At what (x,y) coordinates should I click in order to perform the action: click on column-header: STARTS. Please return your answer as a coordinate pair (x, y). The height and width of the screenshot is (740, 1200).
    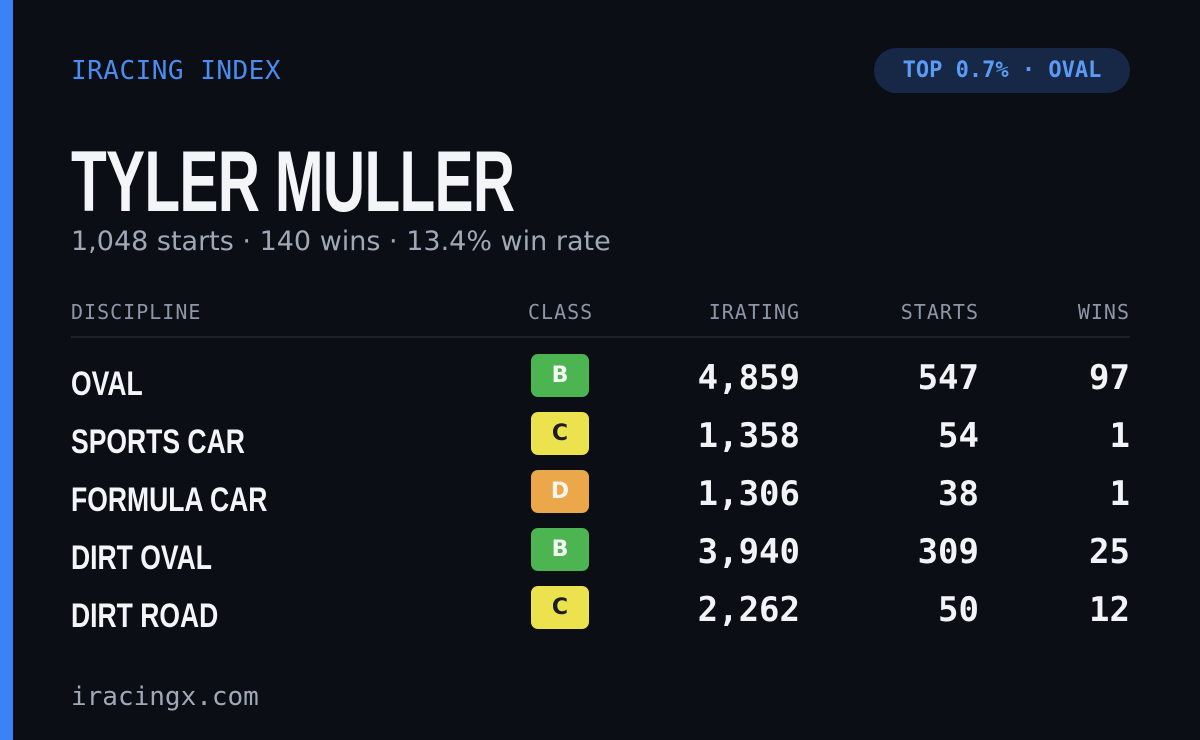
    Looking at the image, I should click on (939, 312).